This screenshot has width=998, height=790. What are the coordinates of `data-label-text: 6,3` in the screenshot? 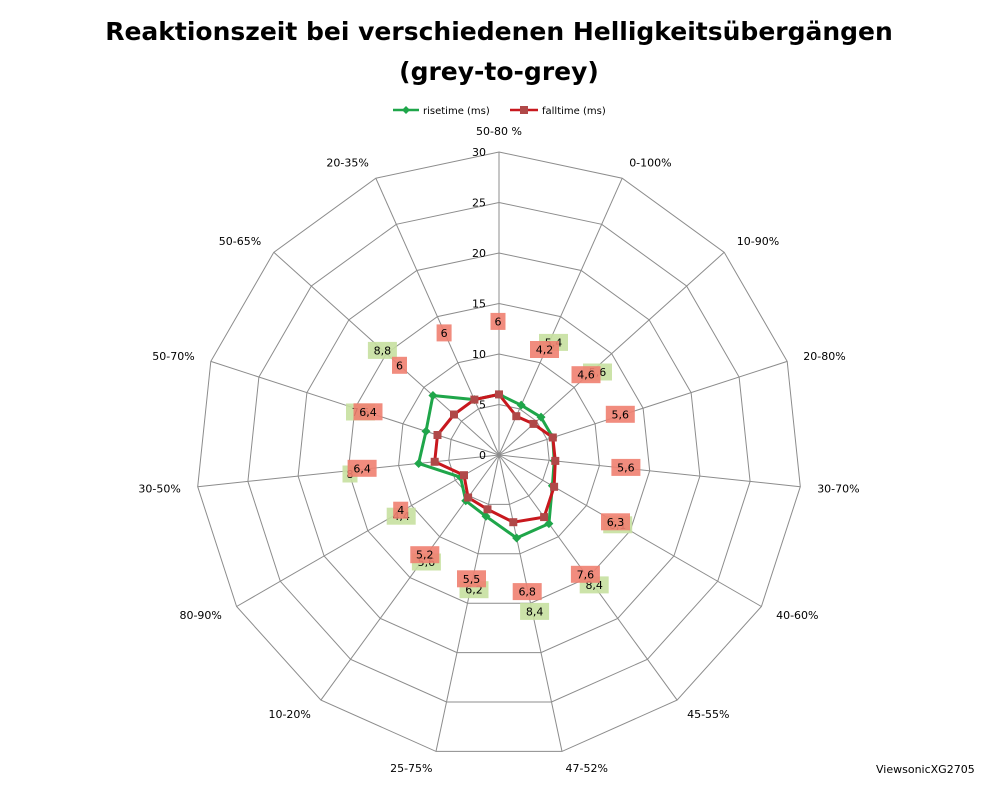 It's located at (616, 522).